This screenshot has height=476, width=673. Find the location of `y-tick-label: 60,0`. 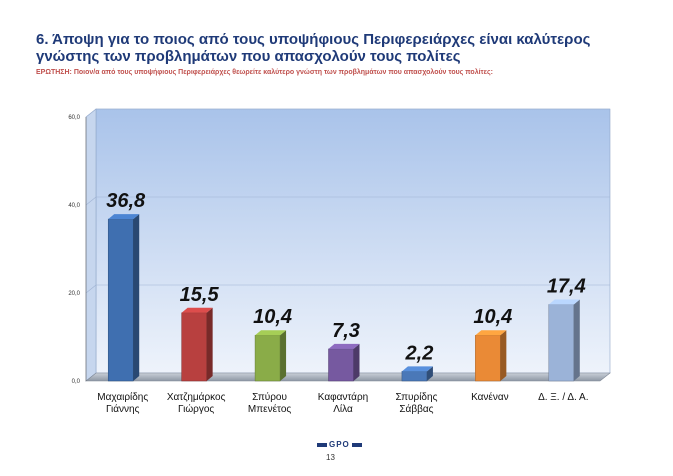

y-tick-label: 60,0 is located at coordinates (74, 118).